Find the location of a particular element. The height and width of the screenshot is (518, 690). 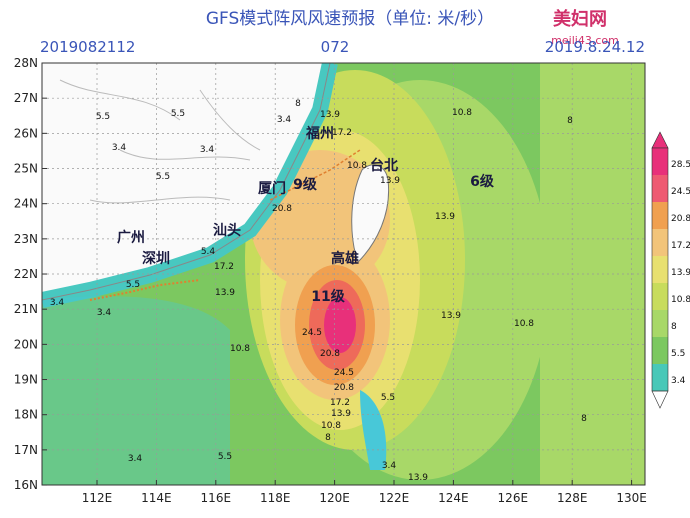

colorbar is located at coordinates (660, 270).